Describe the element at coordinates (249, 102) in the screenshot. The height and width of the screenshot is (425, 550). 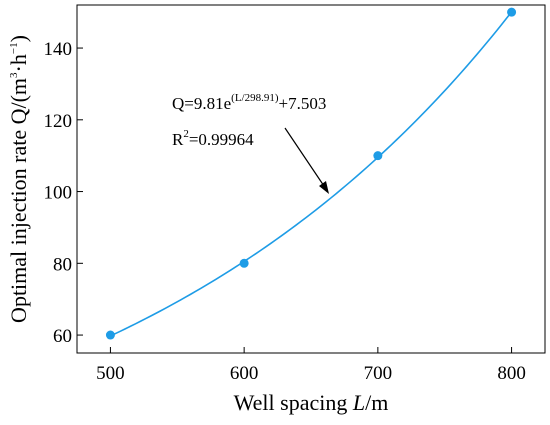
I see `fit-equation: Q=9.81e(L/298.91)+7.503` at that location.